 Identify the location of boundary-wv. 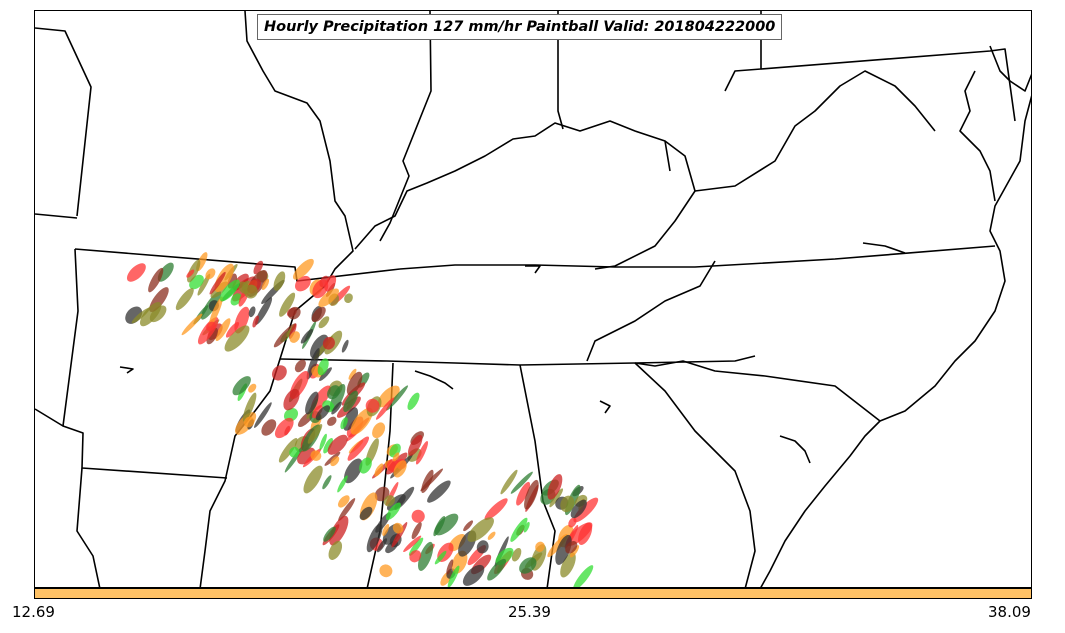
(645, 205).